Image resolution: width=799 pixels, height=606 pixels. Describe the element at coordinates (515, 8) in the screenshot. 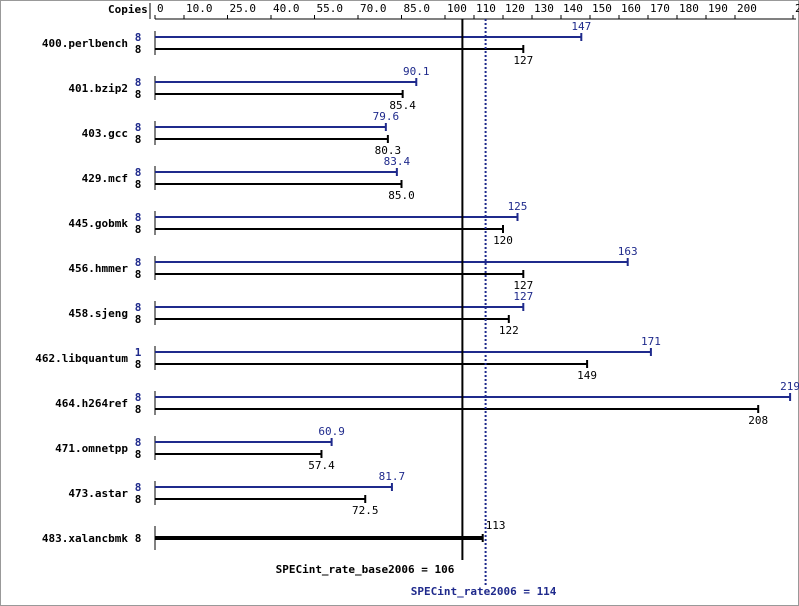

I see `x-tick-label: 120` at that location.